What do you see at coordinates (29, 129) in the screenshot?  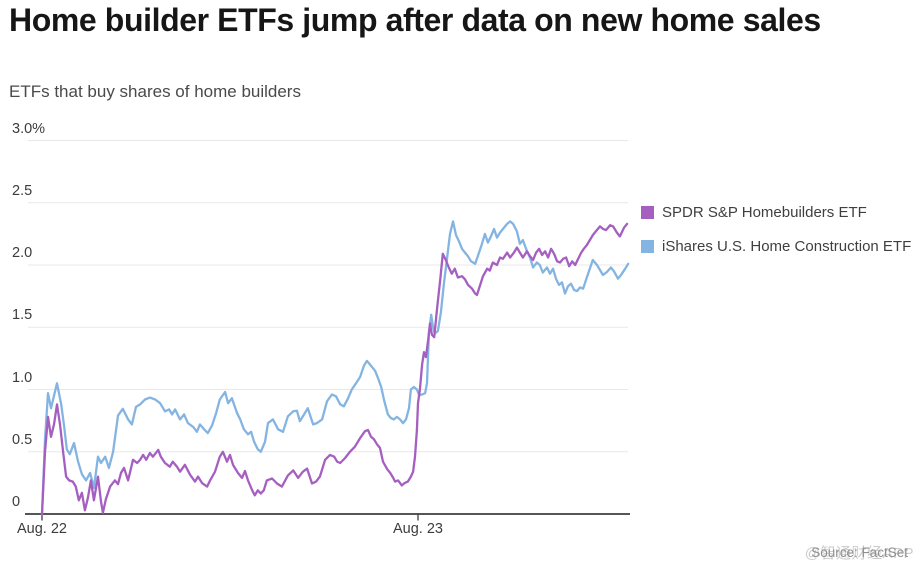 I see `y-tick-label: 3.0%` at bounding box center [29, 129].